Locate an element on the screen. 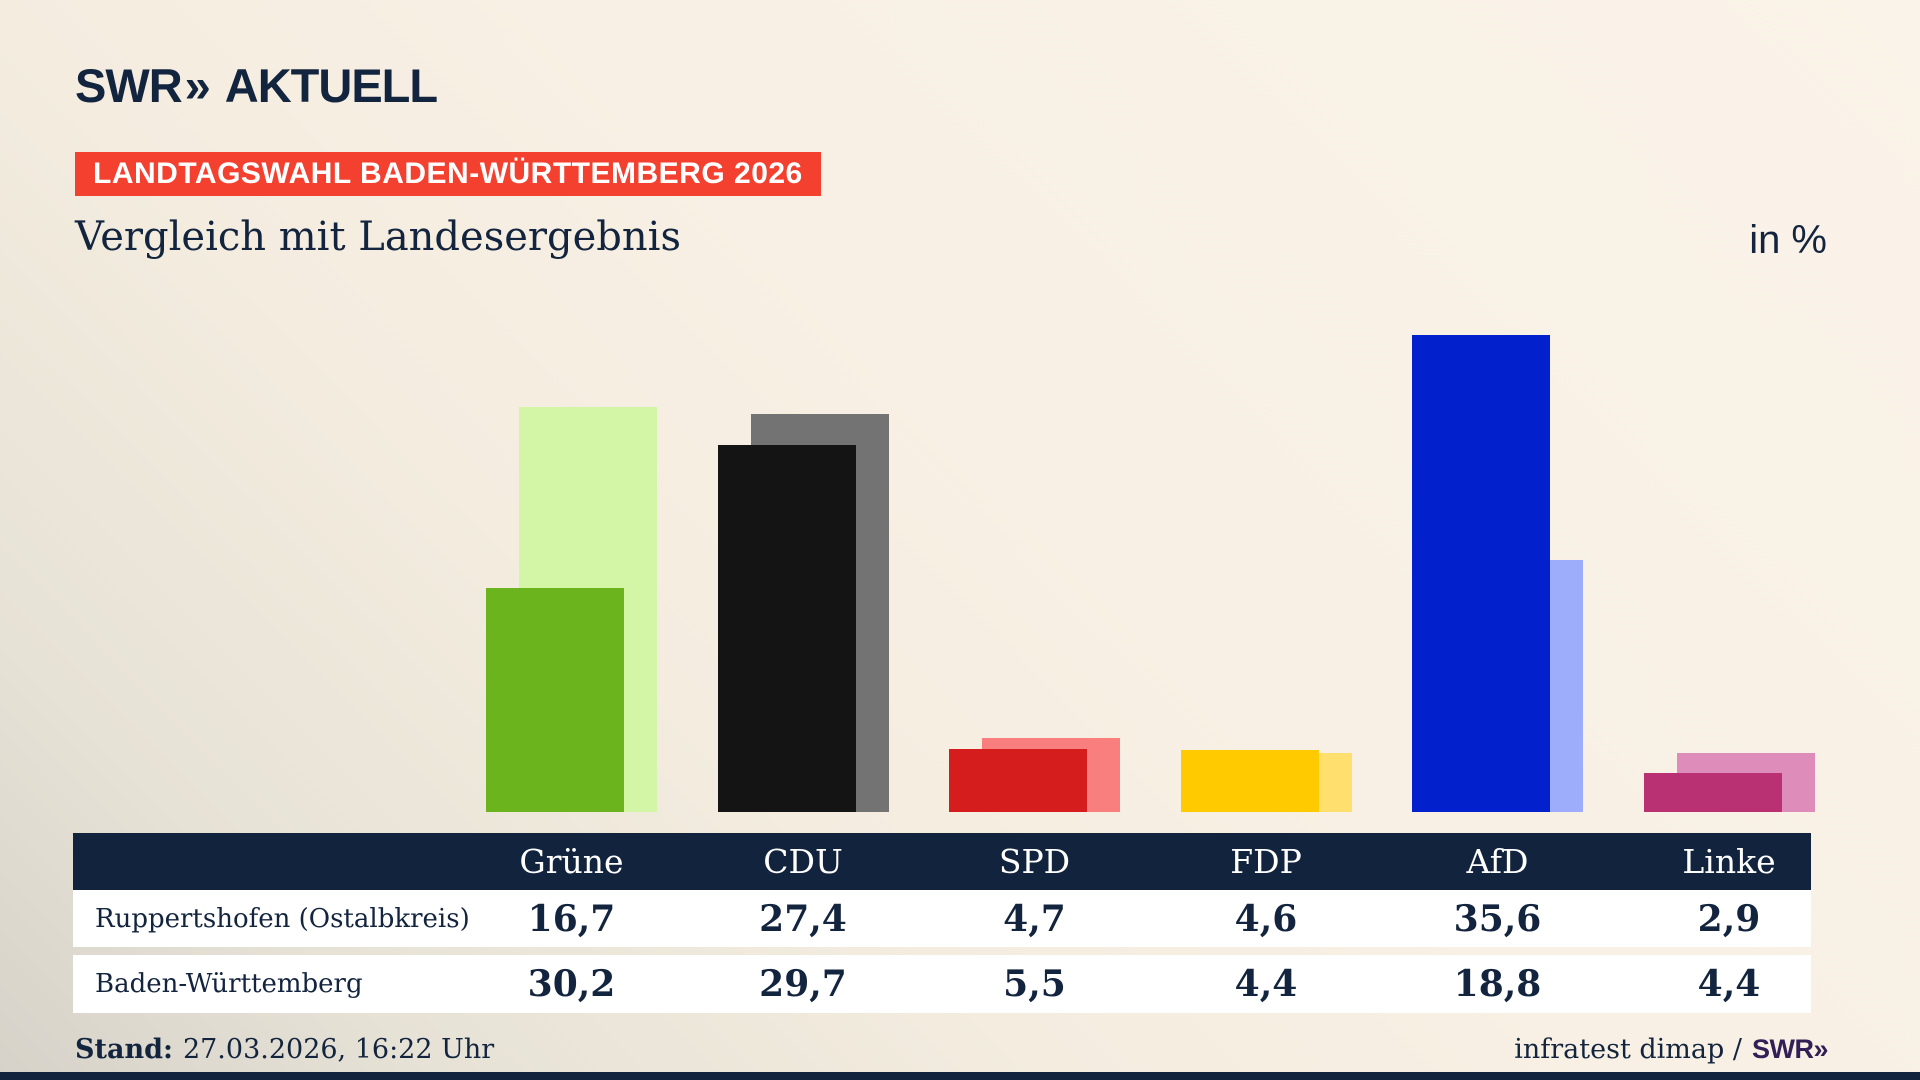 The height and width of the screenshot is (1080, 1920). unit-label: in % is located at coordinates (1788, 240).